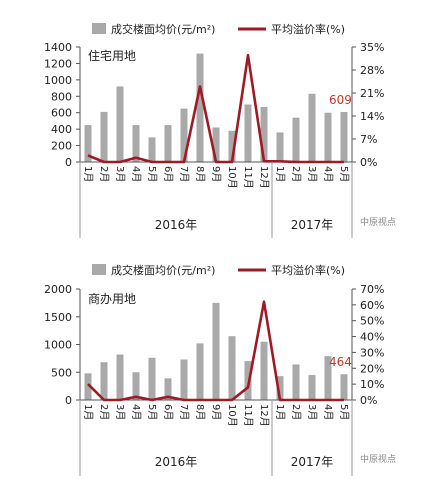 This screenshot has height=499, width=445. Describe the element at coordinates (372, 116) in the screenshot. I see `y-right-tick-label: 14%` at that location.